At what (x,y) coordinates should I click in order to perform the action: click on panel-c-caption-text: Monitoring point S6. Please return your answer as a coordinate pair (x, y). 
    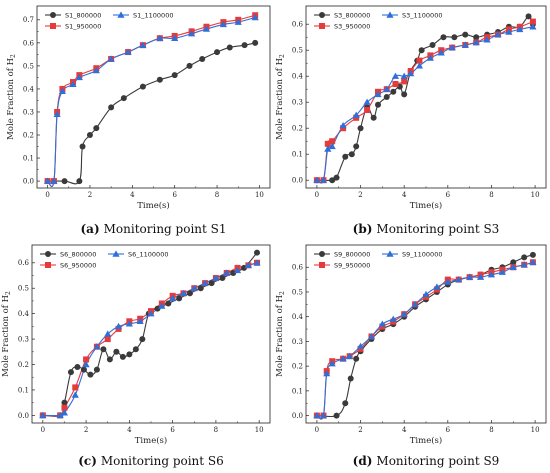
    Looking at the image, I should click on (162, 461).